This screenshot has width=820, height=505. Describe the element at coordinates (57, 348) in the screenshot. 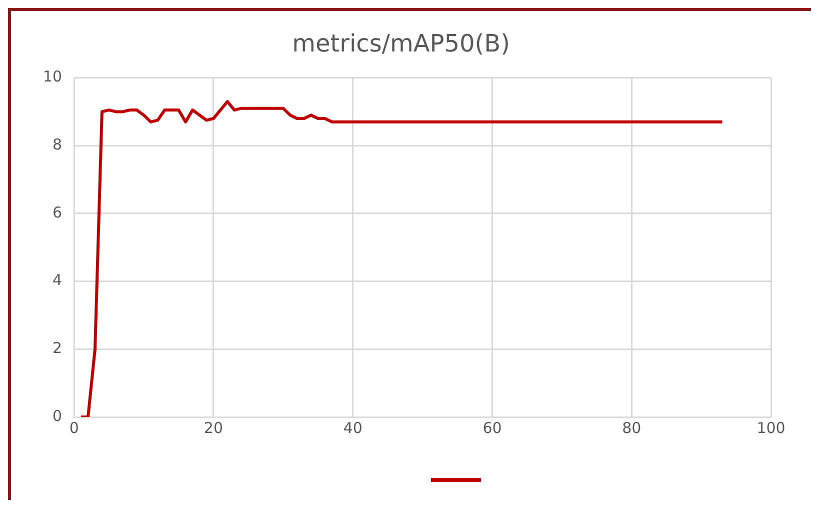

I see `y-tick-label: 2` at that location.